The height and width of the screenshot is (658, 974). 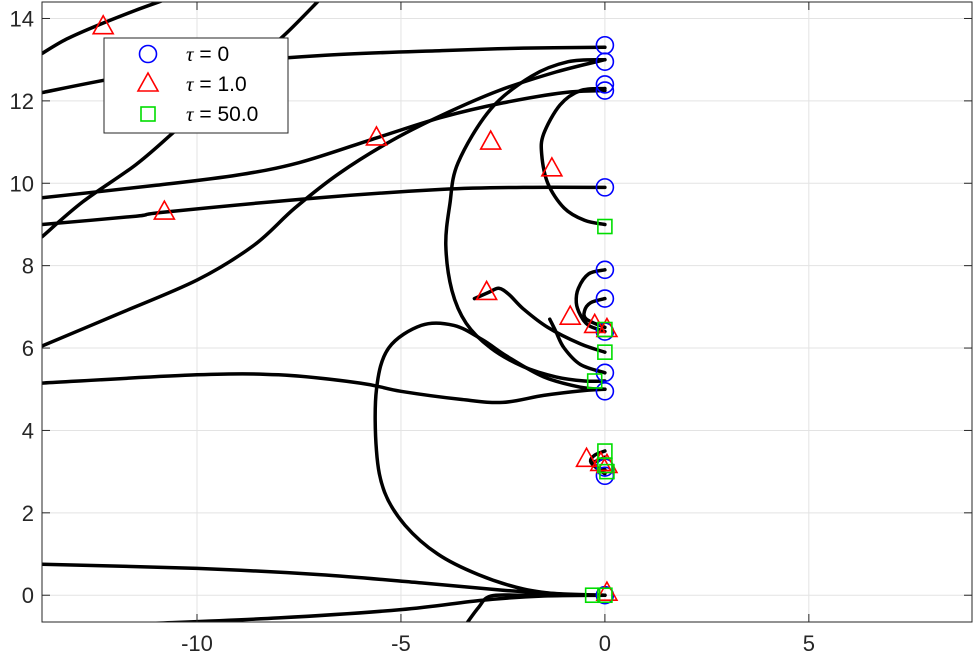 I want to click on legend: τ = 0 τ = 1.0 τ = 50.0, so click(x=196, y=85).